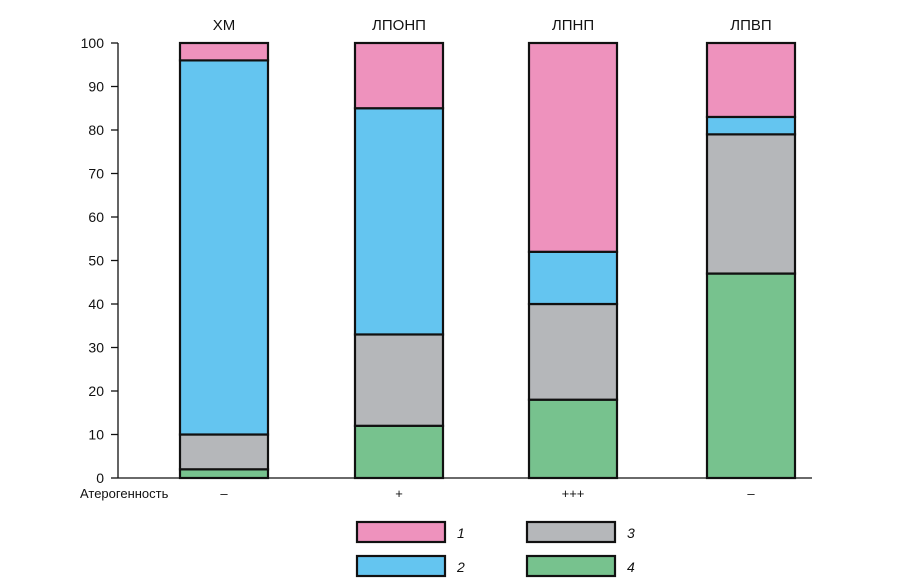  Describe the element at coordinates (96, 304) in the screenshot. I see `y-tick-label: 40` at that location.